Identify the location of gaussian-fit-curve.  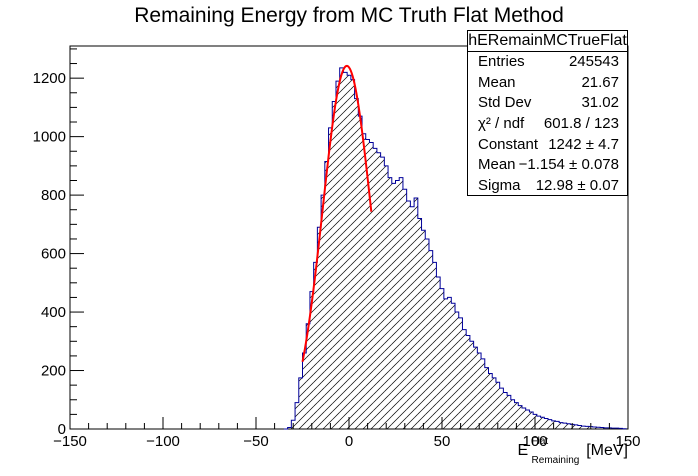
(337, 213).